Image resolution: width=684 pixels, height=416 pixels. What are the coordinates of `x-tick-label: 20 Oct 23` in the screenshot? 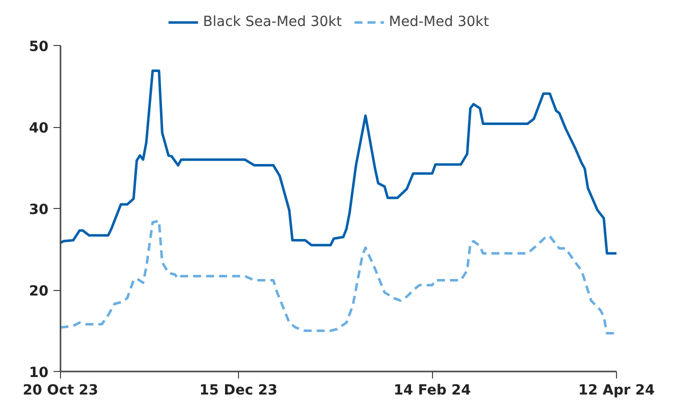 It's located at (60, 390).